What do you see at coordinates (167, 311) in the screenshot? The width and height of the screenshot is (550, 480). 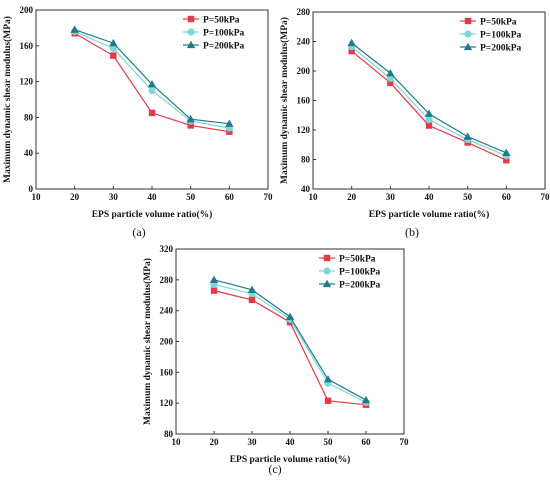 I see `y-tick-label: 240` at bounding box center [167, 311].